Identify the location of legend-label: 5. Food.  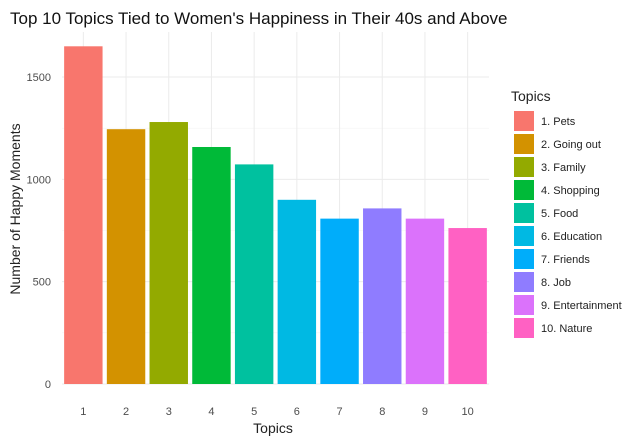
(559, 214).